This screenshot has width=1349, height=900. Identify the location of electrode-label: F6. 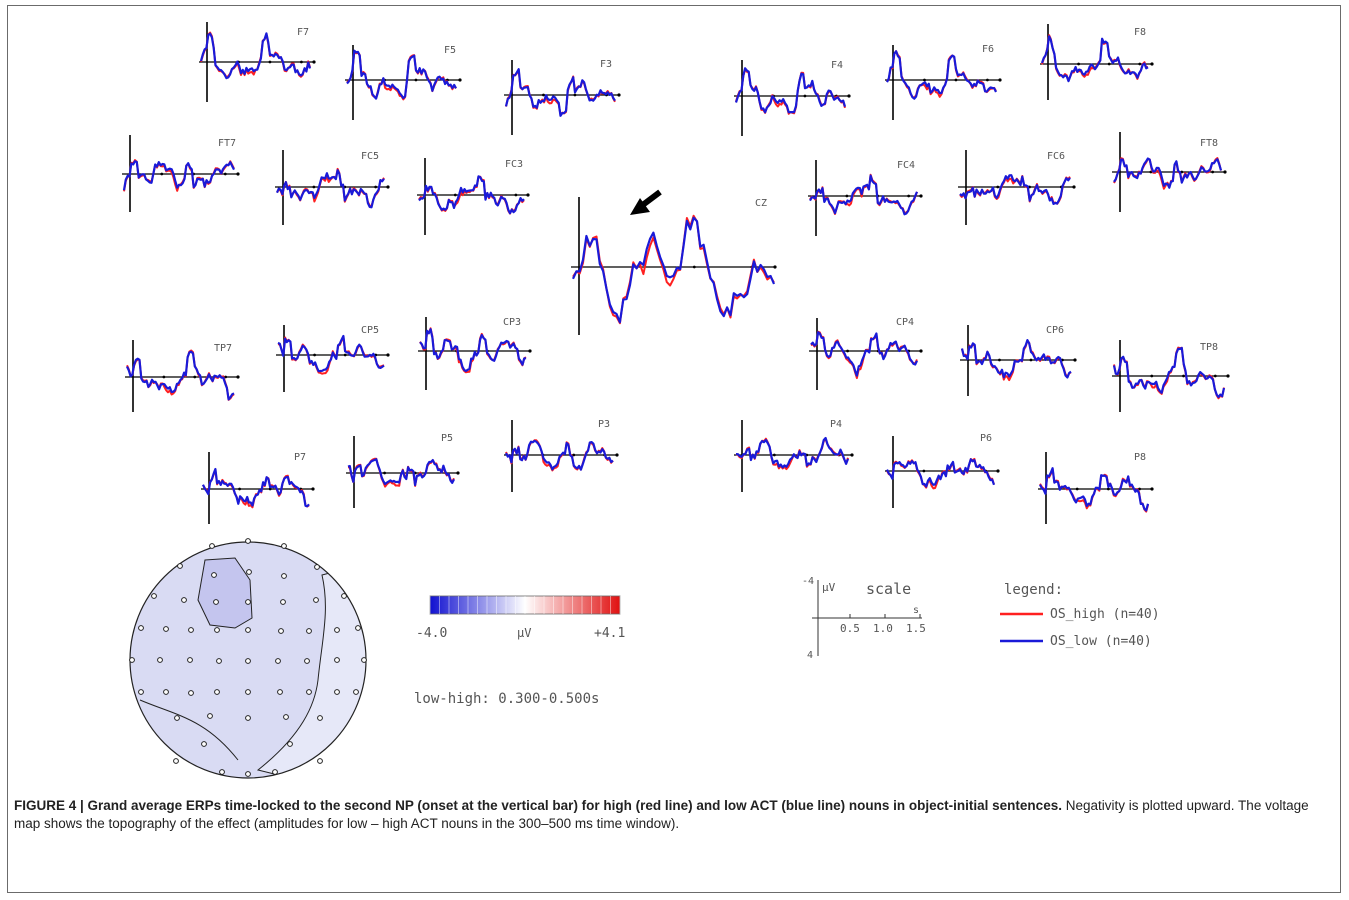
(988, 49).